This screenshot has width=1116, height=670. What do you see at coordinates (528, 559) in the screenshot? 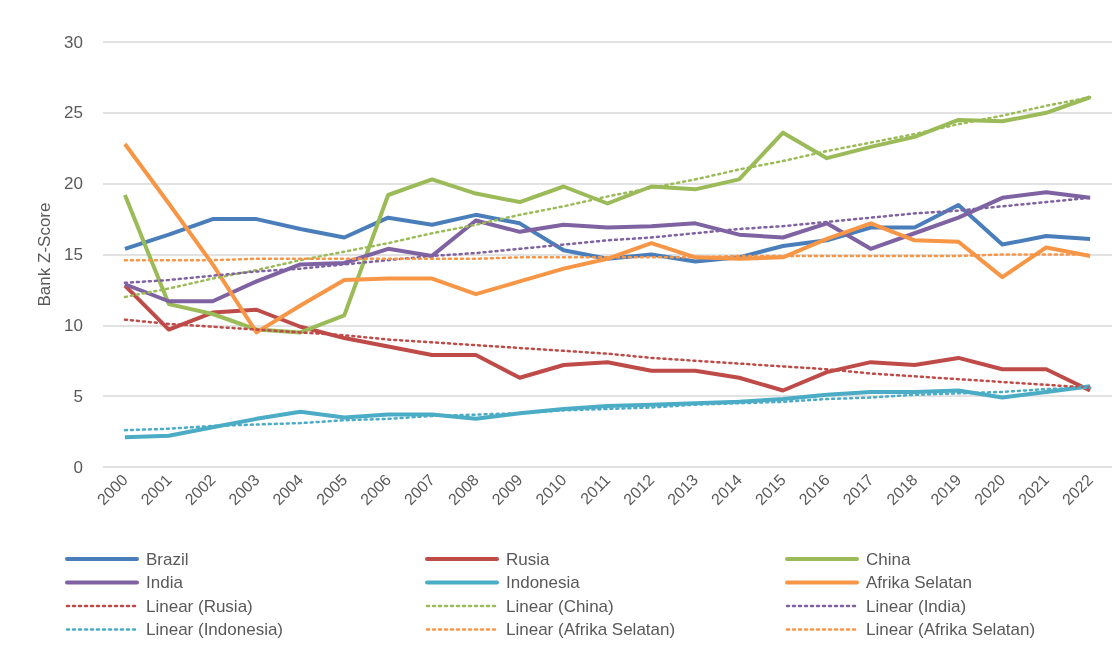
I see `legend-label: Rusia` at bounding box center [528, 559].